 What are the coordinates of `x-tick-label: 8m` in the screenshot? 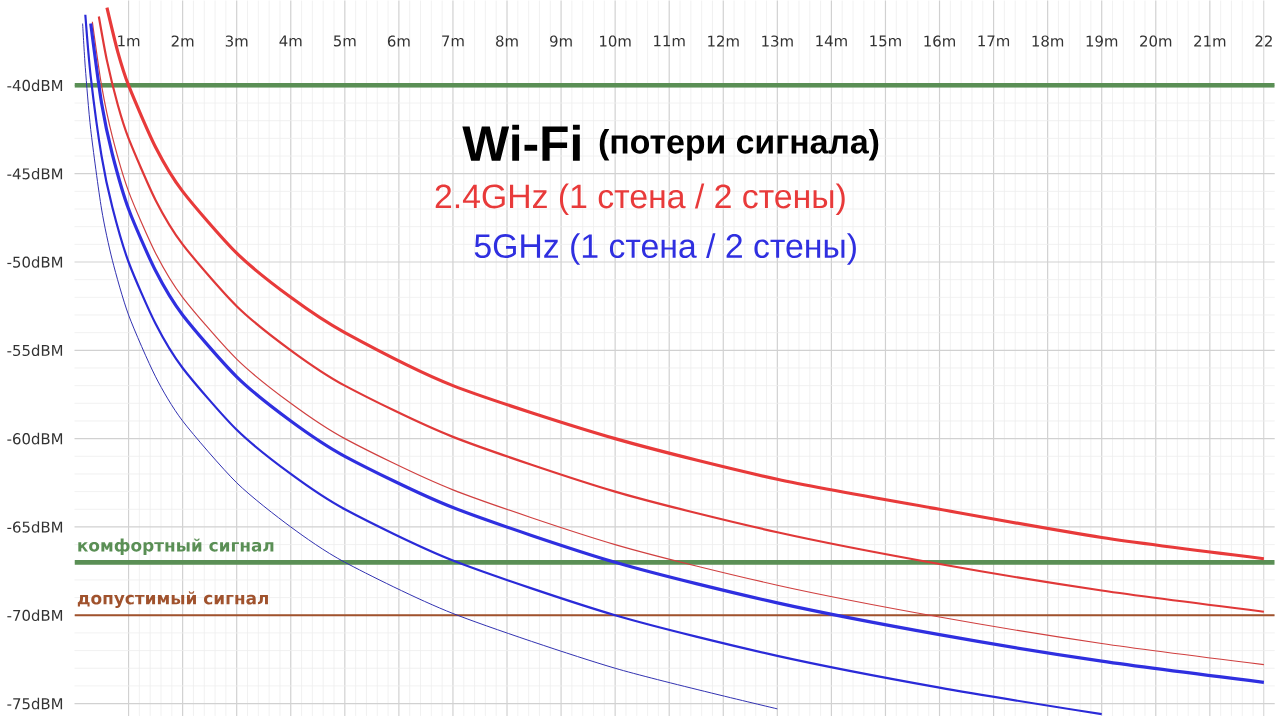 It's located at (507, 41).